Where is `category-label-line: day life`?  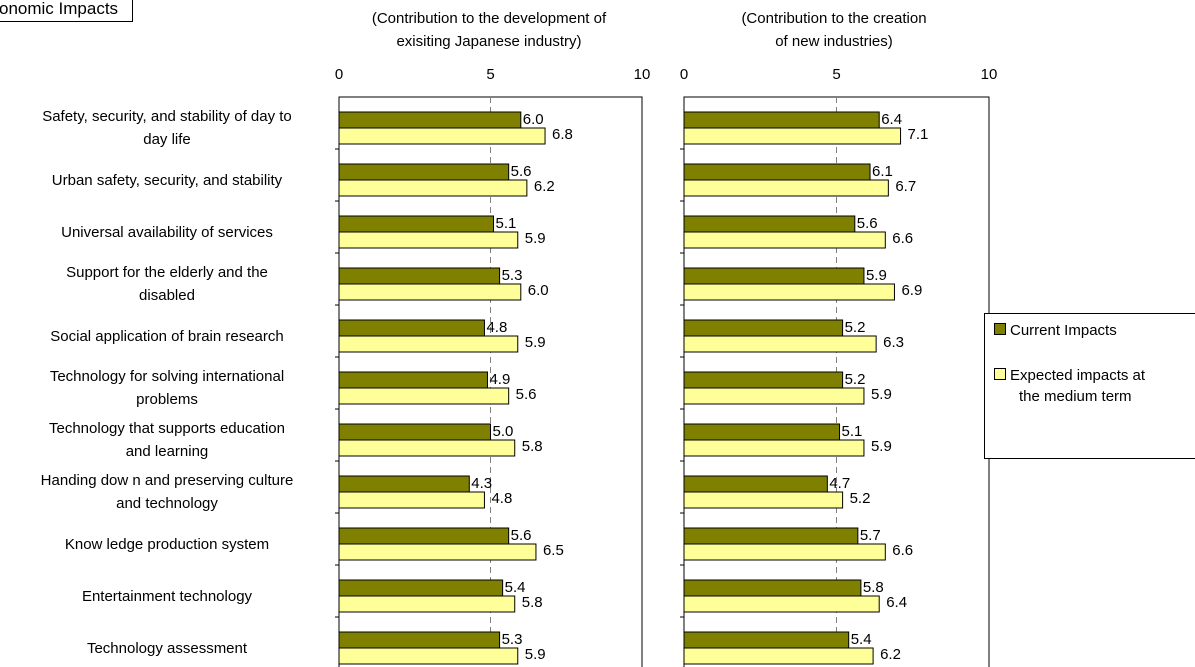 category-label-line: day life is located at coordinates (167, 139).